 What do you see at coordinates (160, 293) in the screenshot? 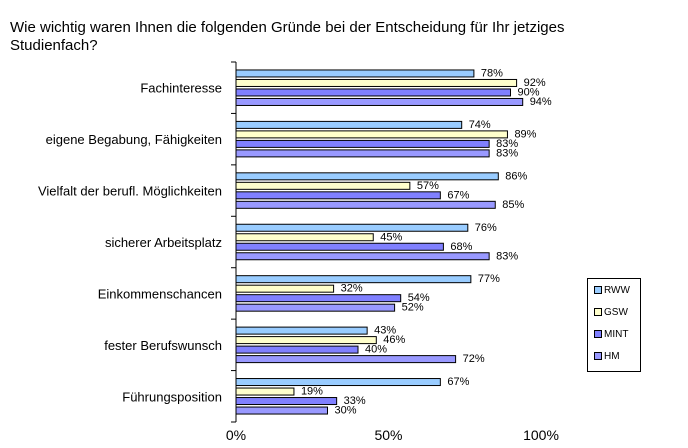
I see `category-label: Einkommenschancen` at bounding box center [160, 293].